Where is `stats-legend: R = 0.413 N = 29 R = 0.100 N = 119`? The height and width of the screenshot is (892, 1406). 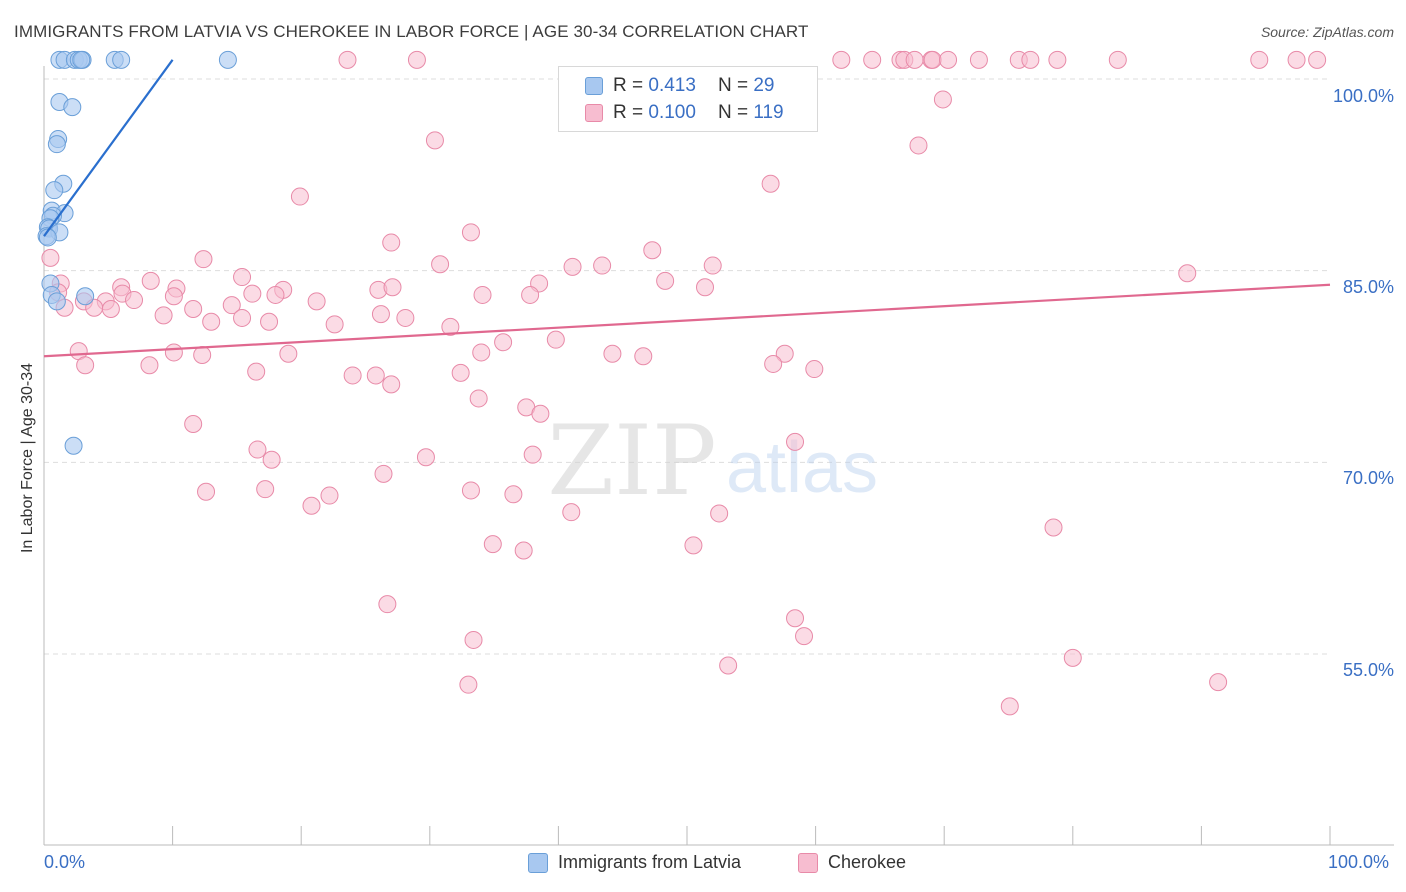
stats-legend: R = 0.413 N = 29 R = 0.100 N = 119 is located at coordinates (688, 99).